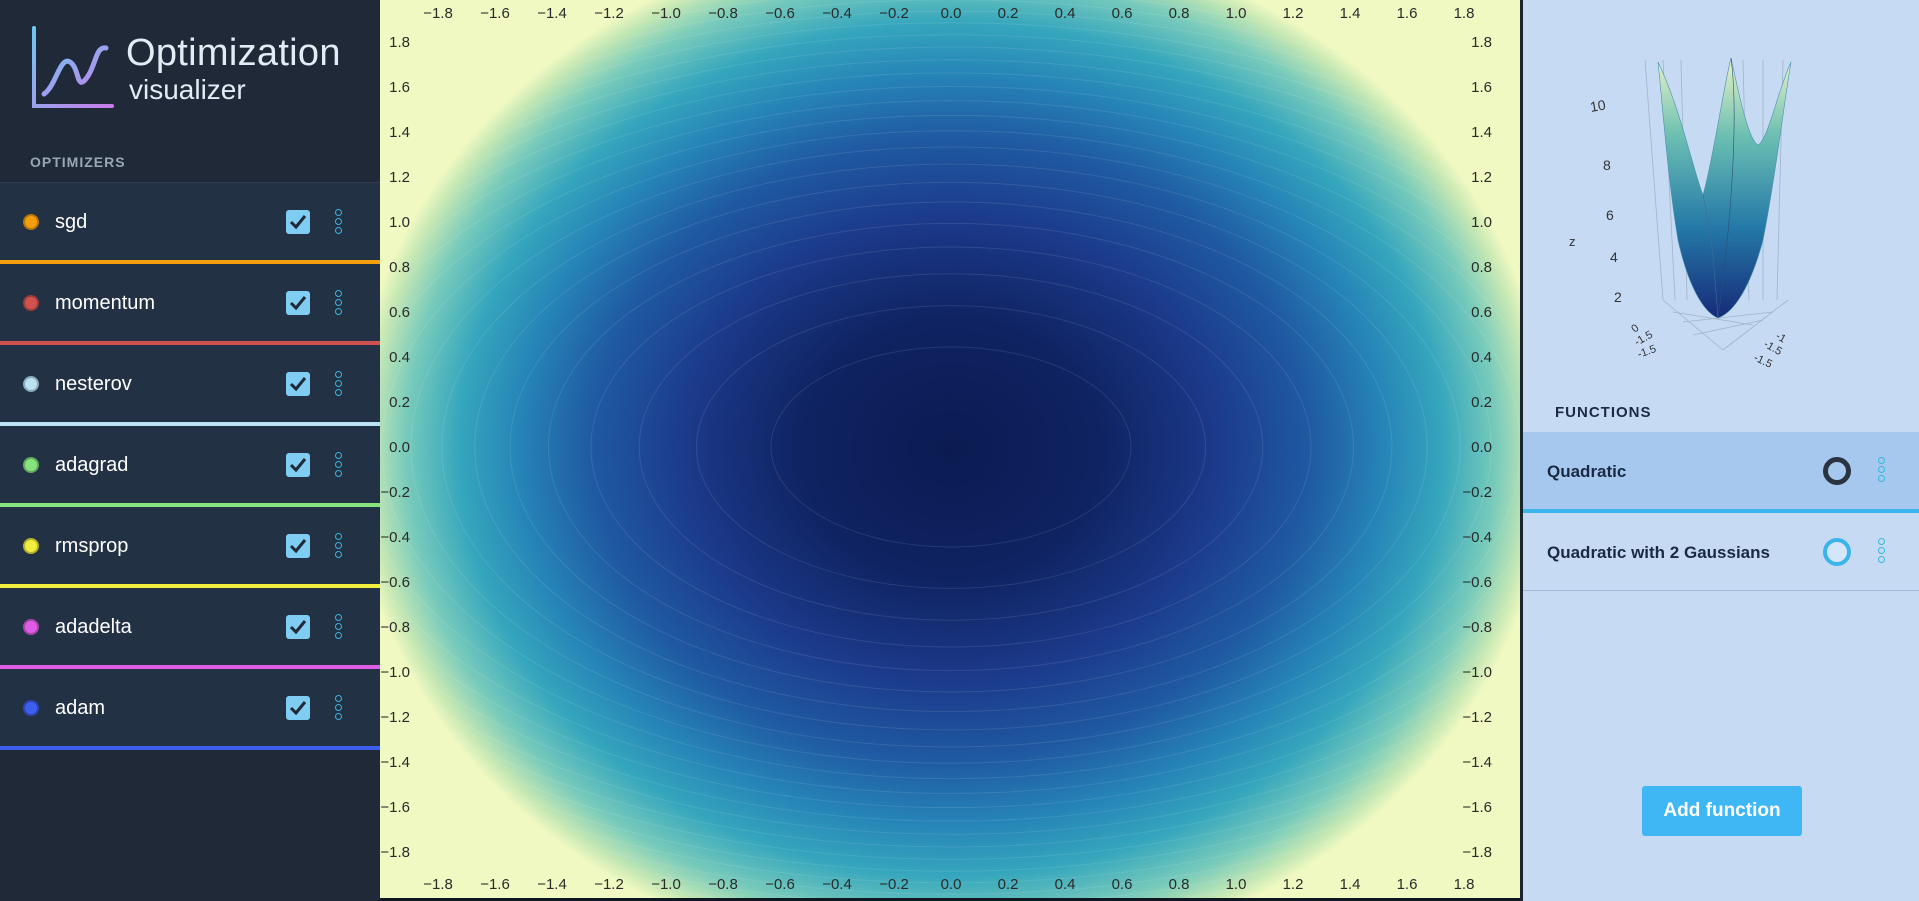 The image size is (1919, 901). I want to click on y-tick-label: −1.4, so click(395, 762).